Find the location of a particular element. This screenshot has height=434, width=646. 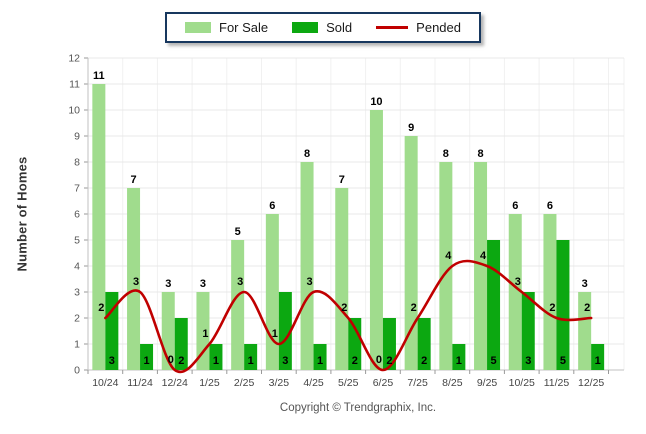

y-tick-label: 7 is located at coordinates (77, 189).